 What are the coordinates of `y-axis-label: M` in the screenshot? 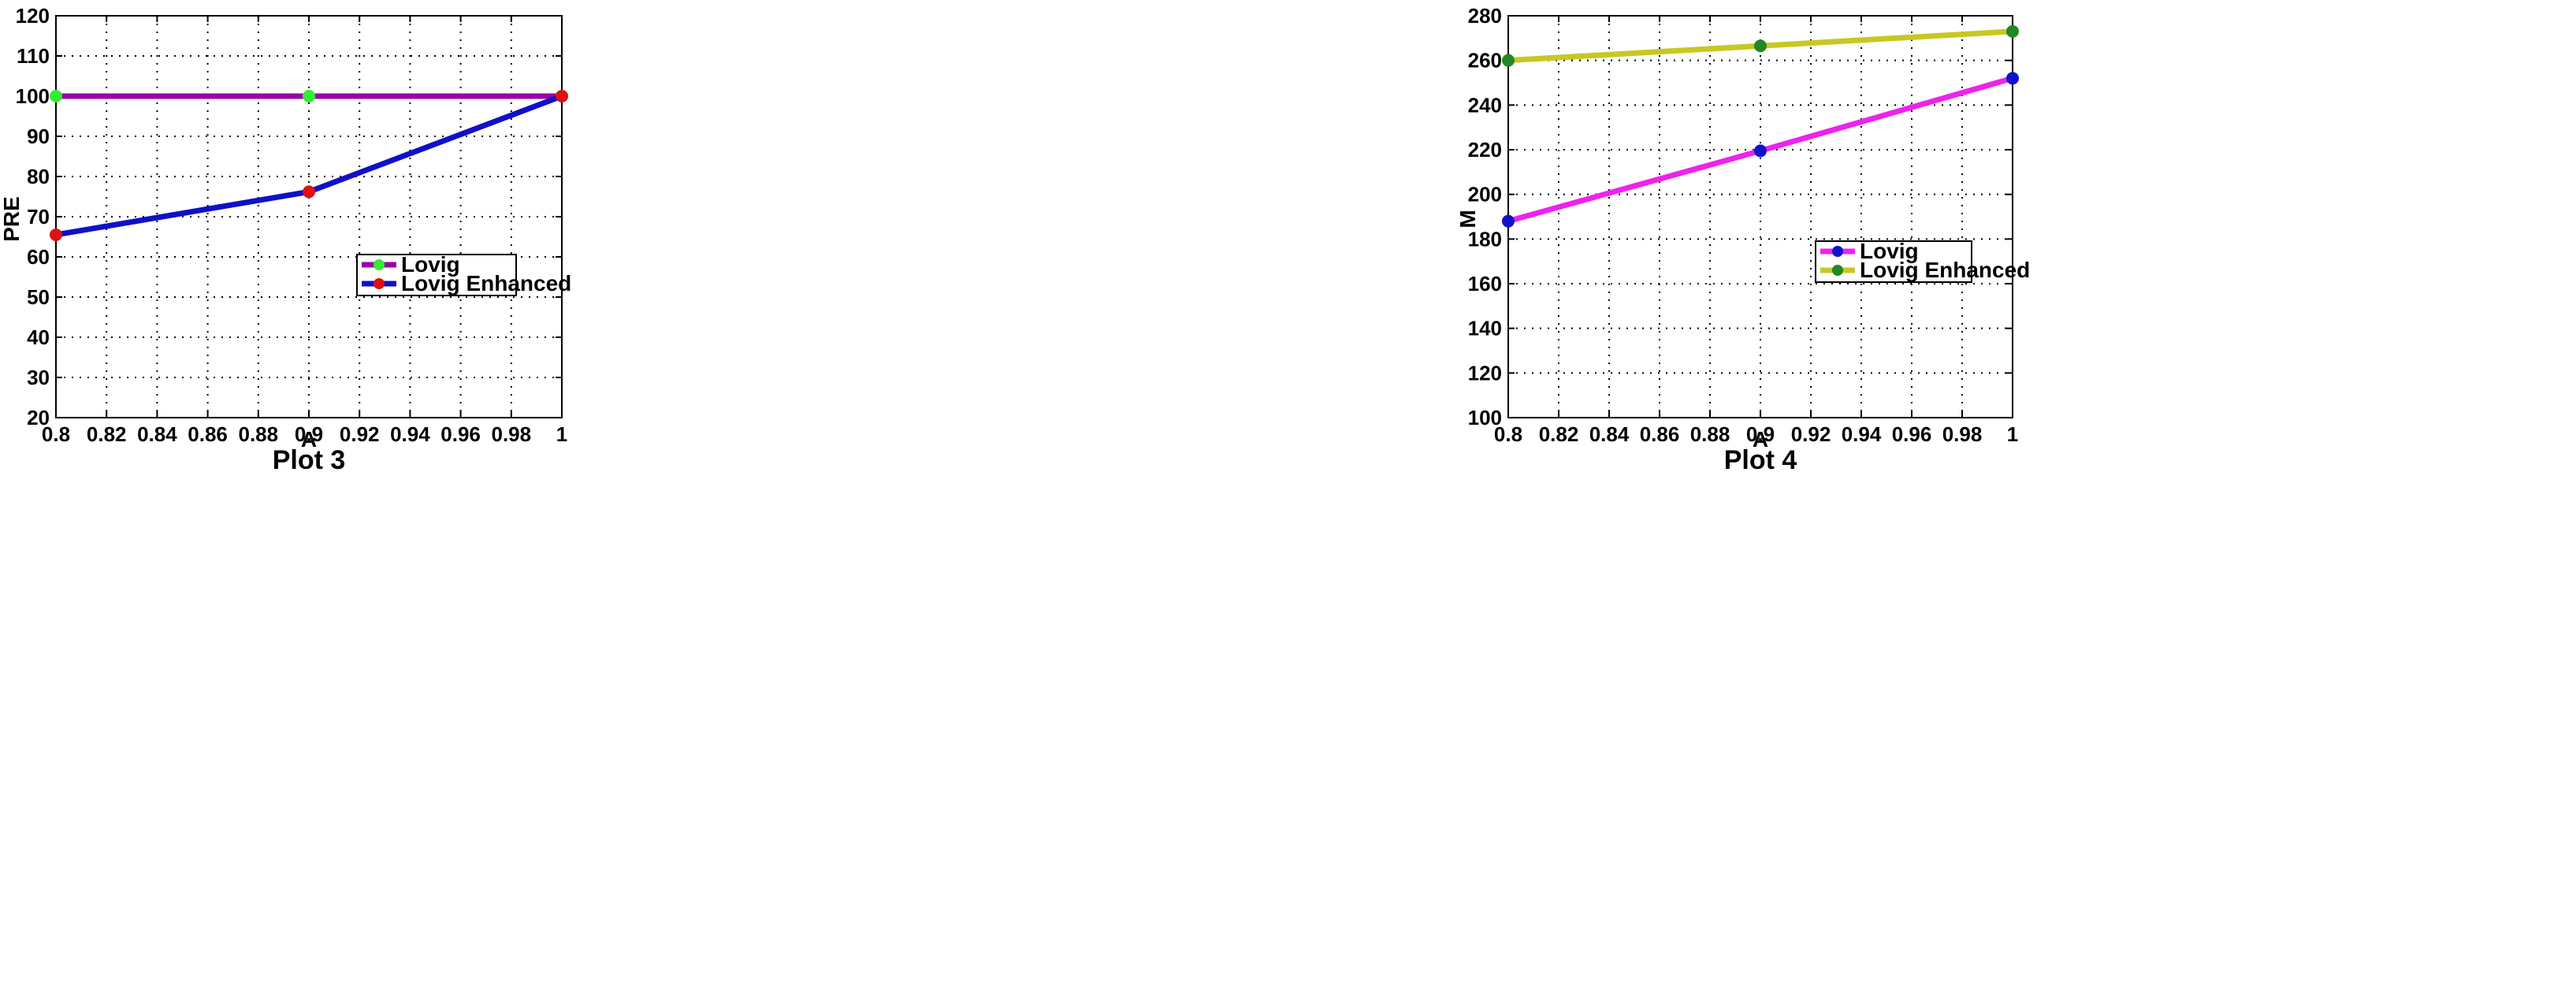 It's located at (1467, 219).